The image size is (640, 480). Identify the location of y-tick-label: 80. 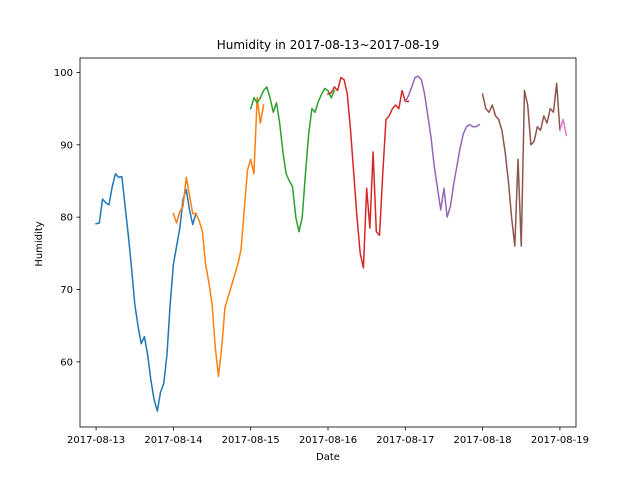
(66, 218).